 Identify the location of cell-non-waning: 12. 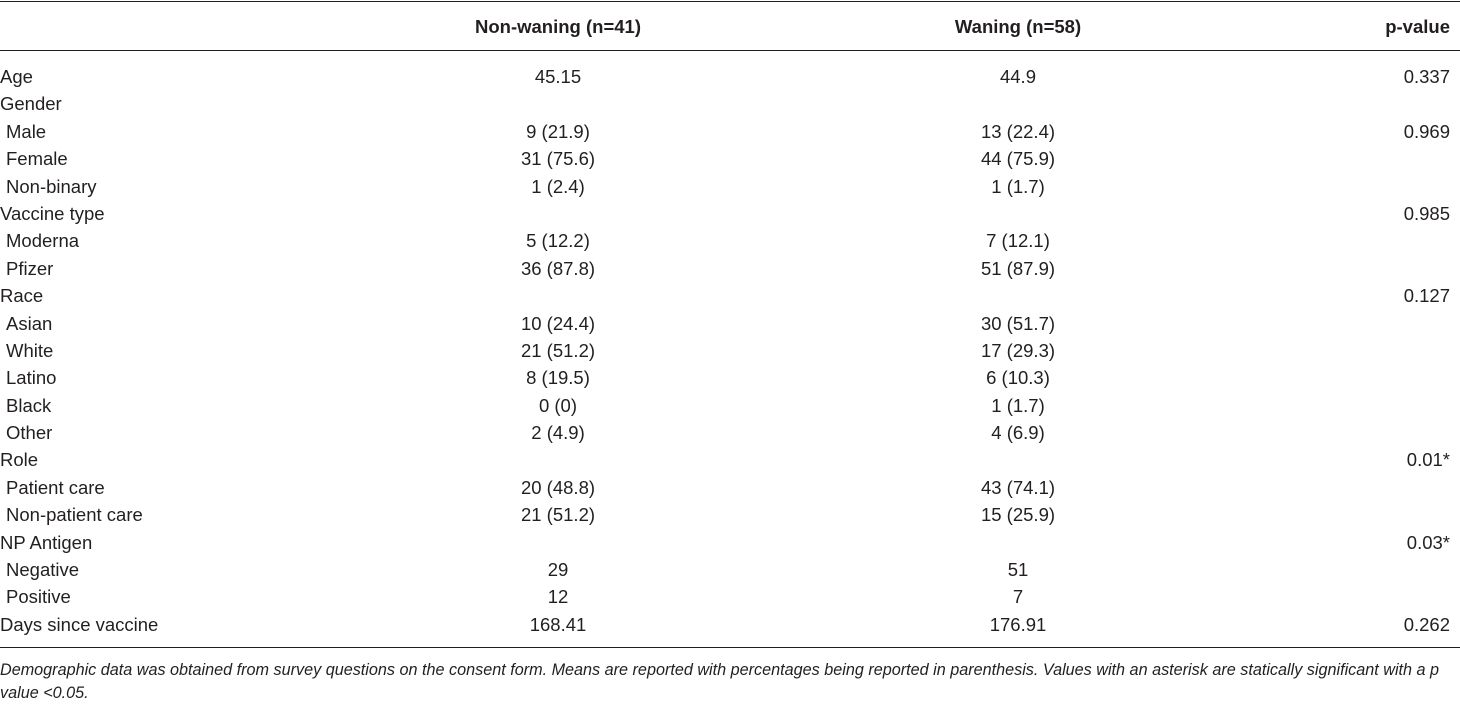
(558, 597).